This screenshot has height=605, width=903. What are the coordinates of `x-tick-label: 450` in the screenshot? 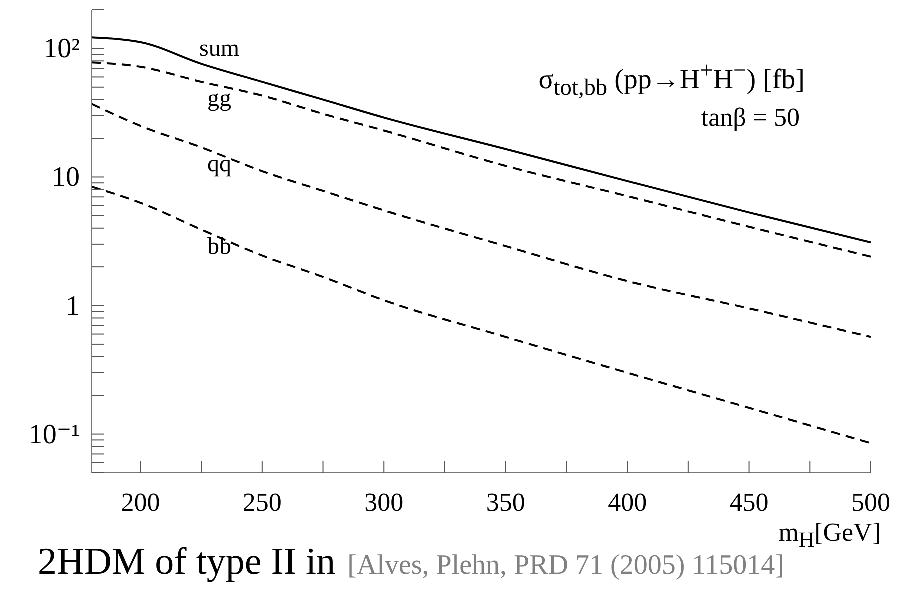 It's located at (749, 502).